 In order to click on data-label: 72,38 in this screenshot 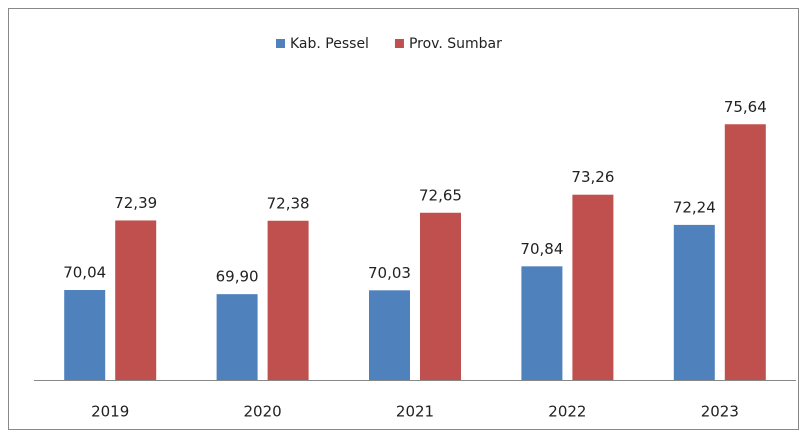, I will do `click(288, 203)`.